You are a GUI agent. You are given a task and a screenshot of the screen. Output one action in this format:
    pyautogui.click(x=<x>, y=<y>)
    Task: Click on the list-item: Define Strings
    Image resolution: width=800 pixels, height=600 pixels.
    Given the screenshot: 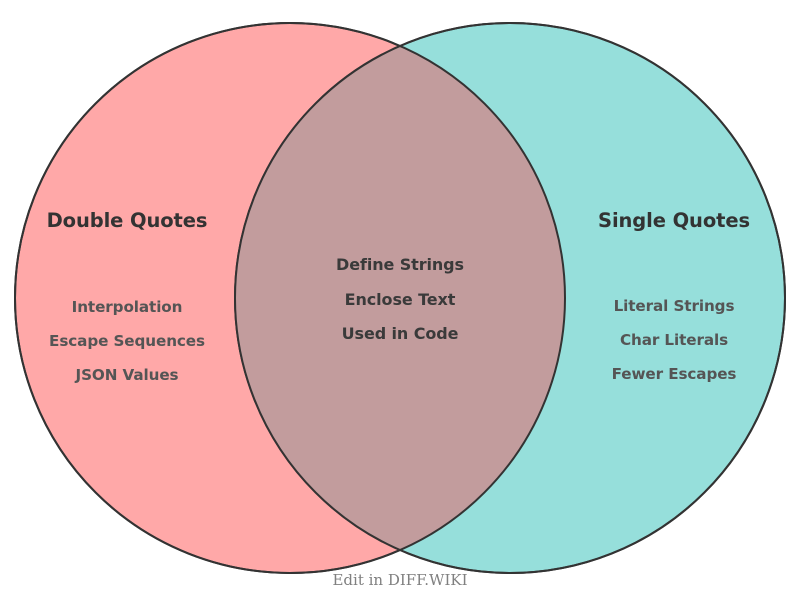 What is the action you would take?
    pyautogui.click(x=400, y=264)
    